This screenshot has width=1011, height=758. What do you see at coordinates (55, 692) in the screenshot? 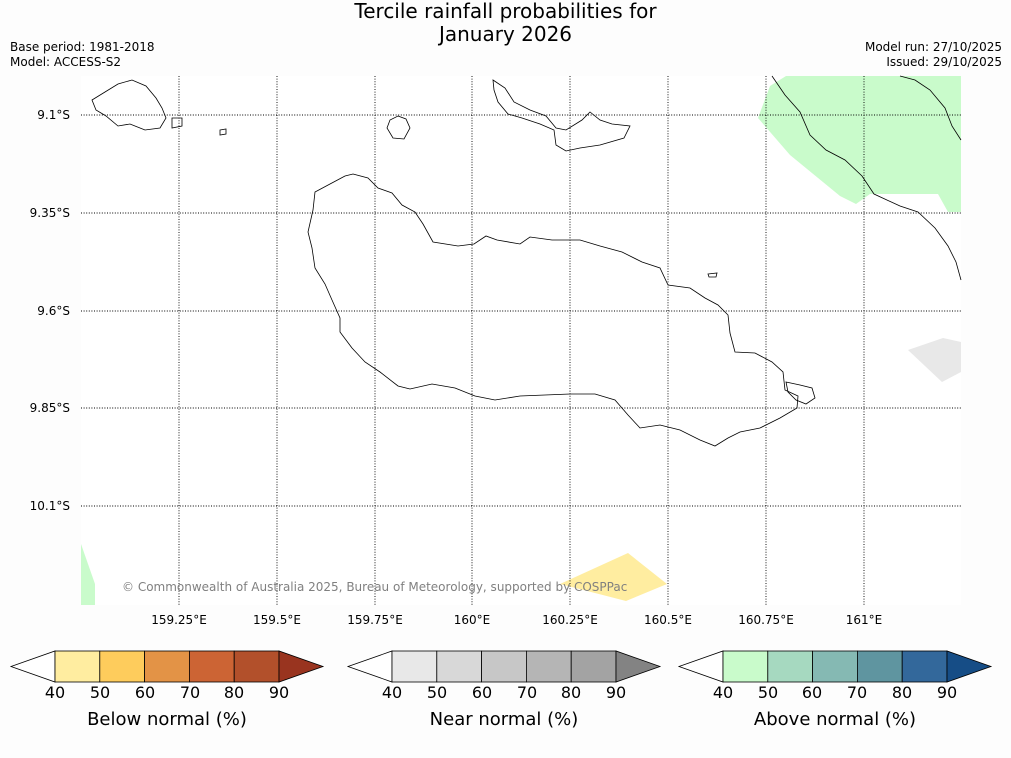
I see `cb-below-tick: 40` at bounding box center [55, 692].